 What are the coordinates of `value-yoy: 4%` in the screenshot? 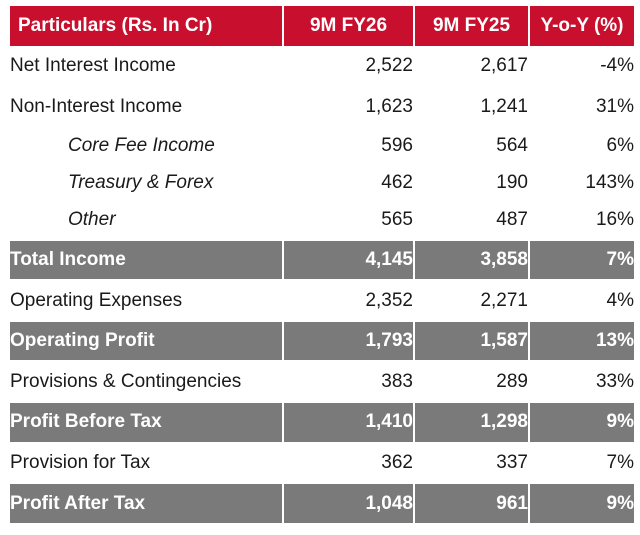 It's located at (620, 300).